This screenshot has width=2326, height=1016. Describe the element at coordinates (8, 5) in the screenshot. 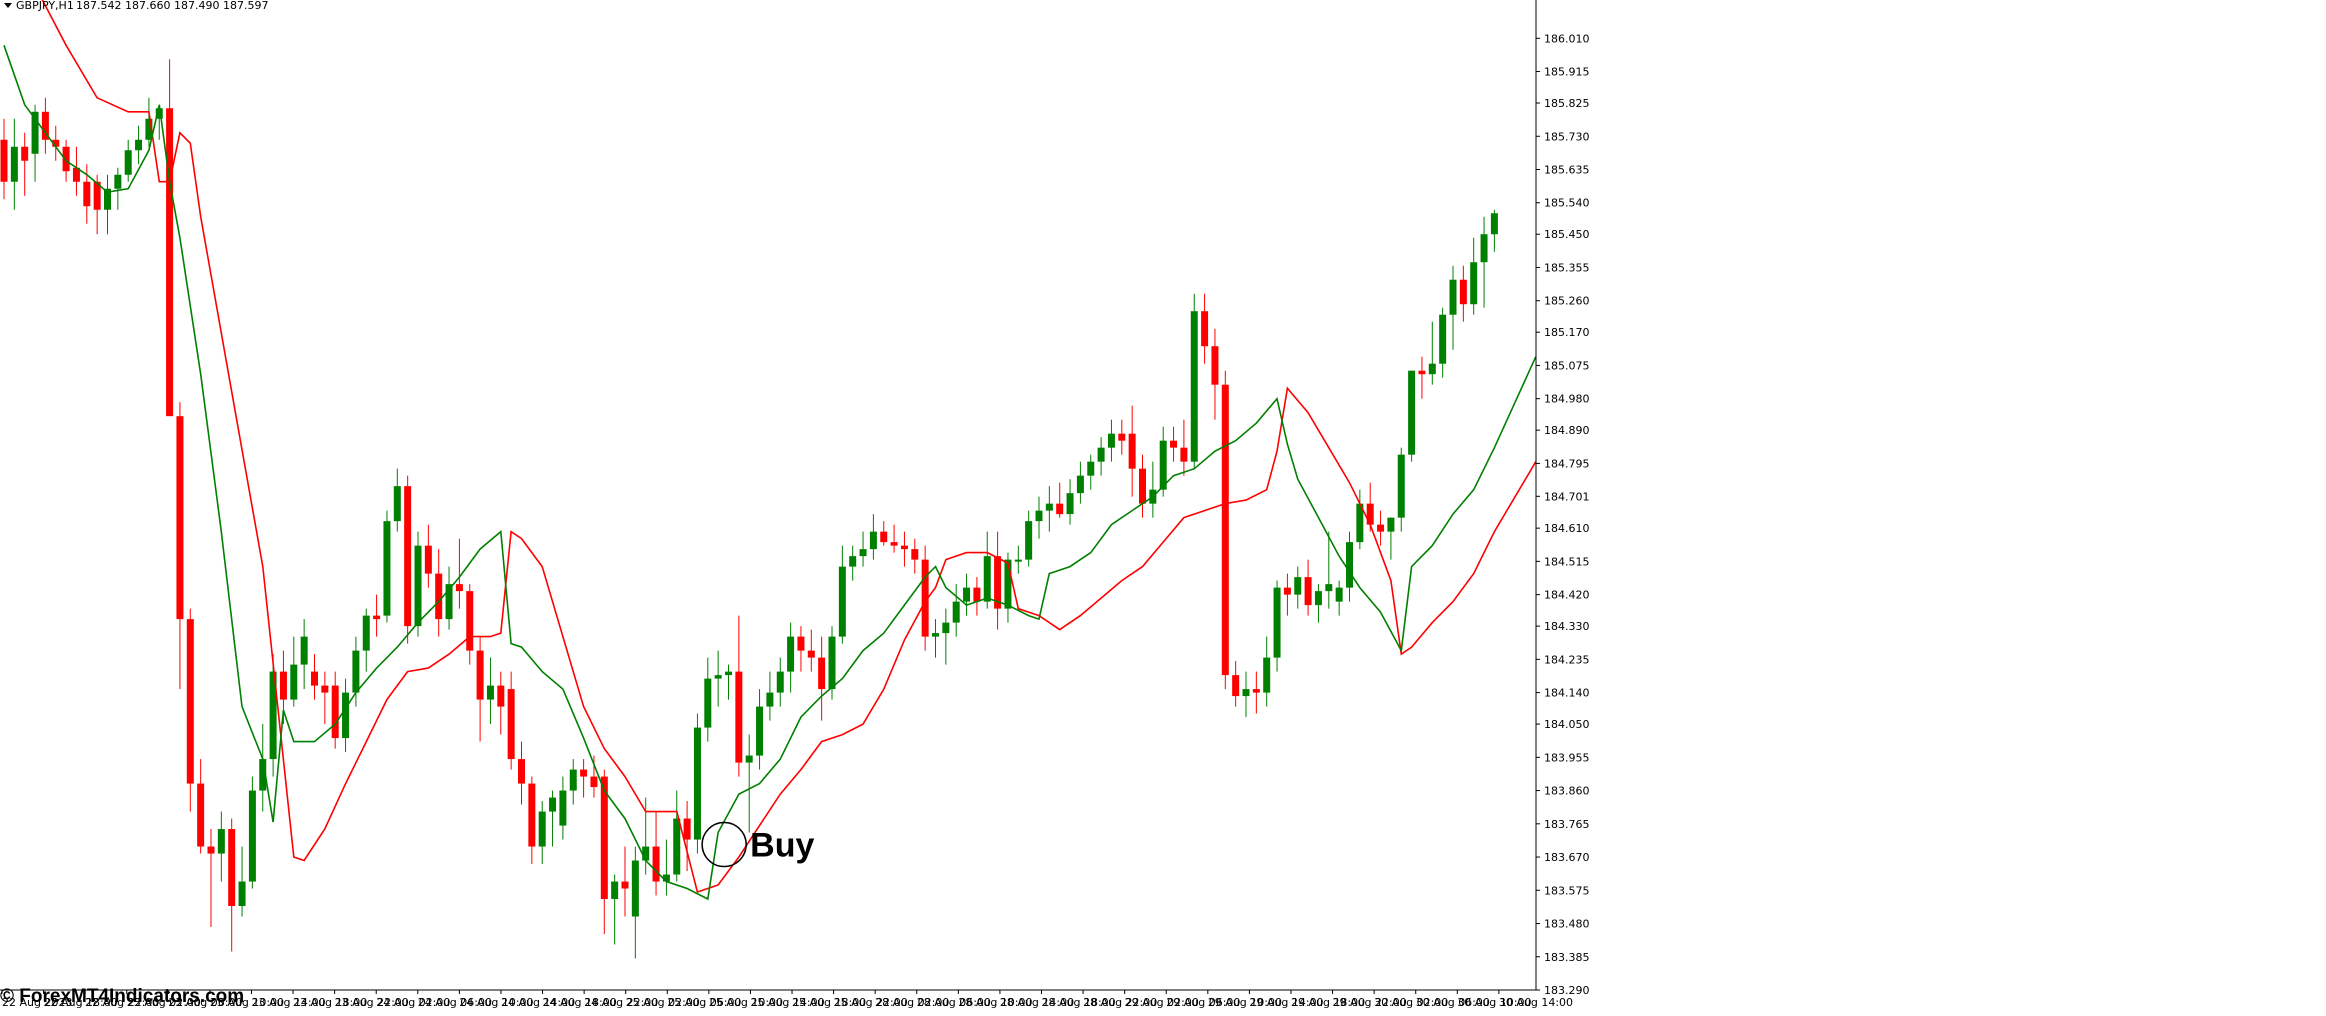

I see `collapse-triangle-icon` at that location.